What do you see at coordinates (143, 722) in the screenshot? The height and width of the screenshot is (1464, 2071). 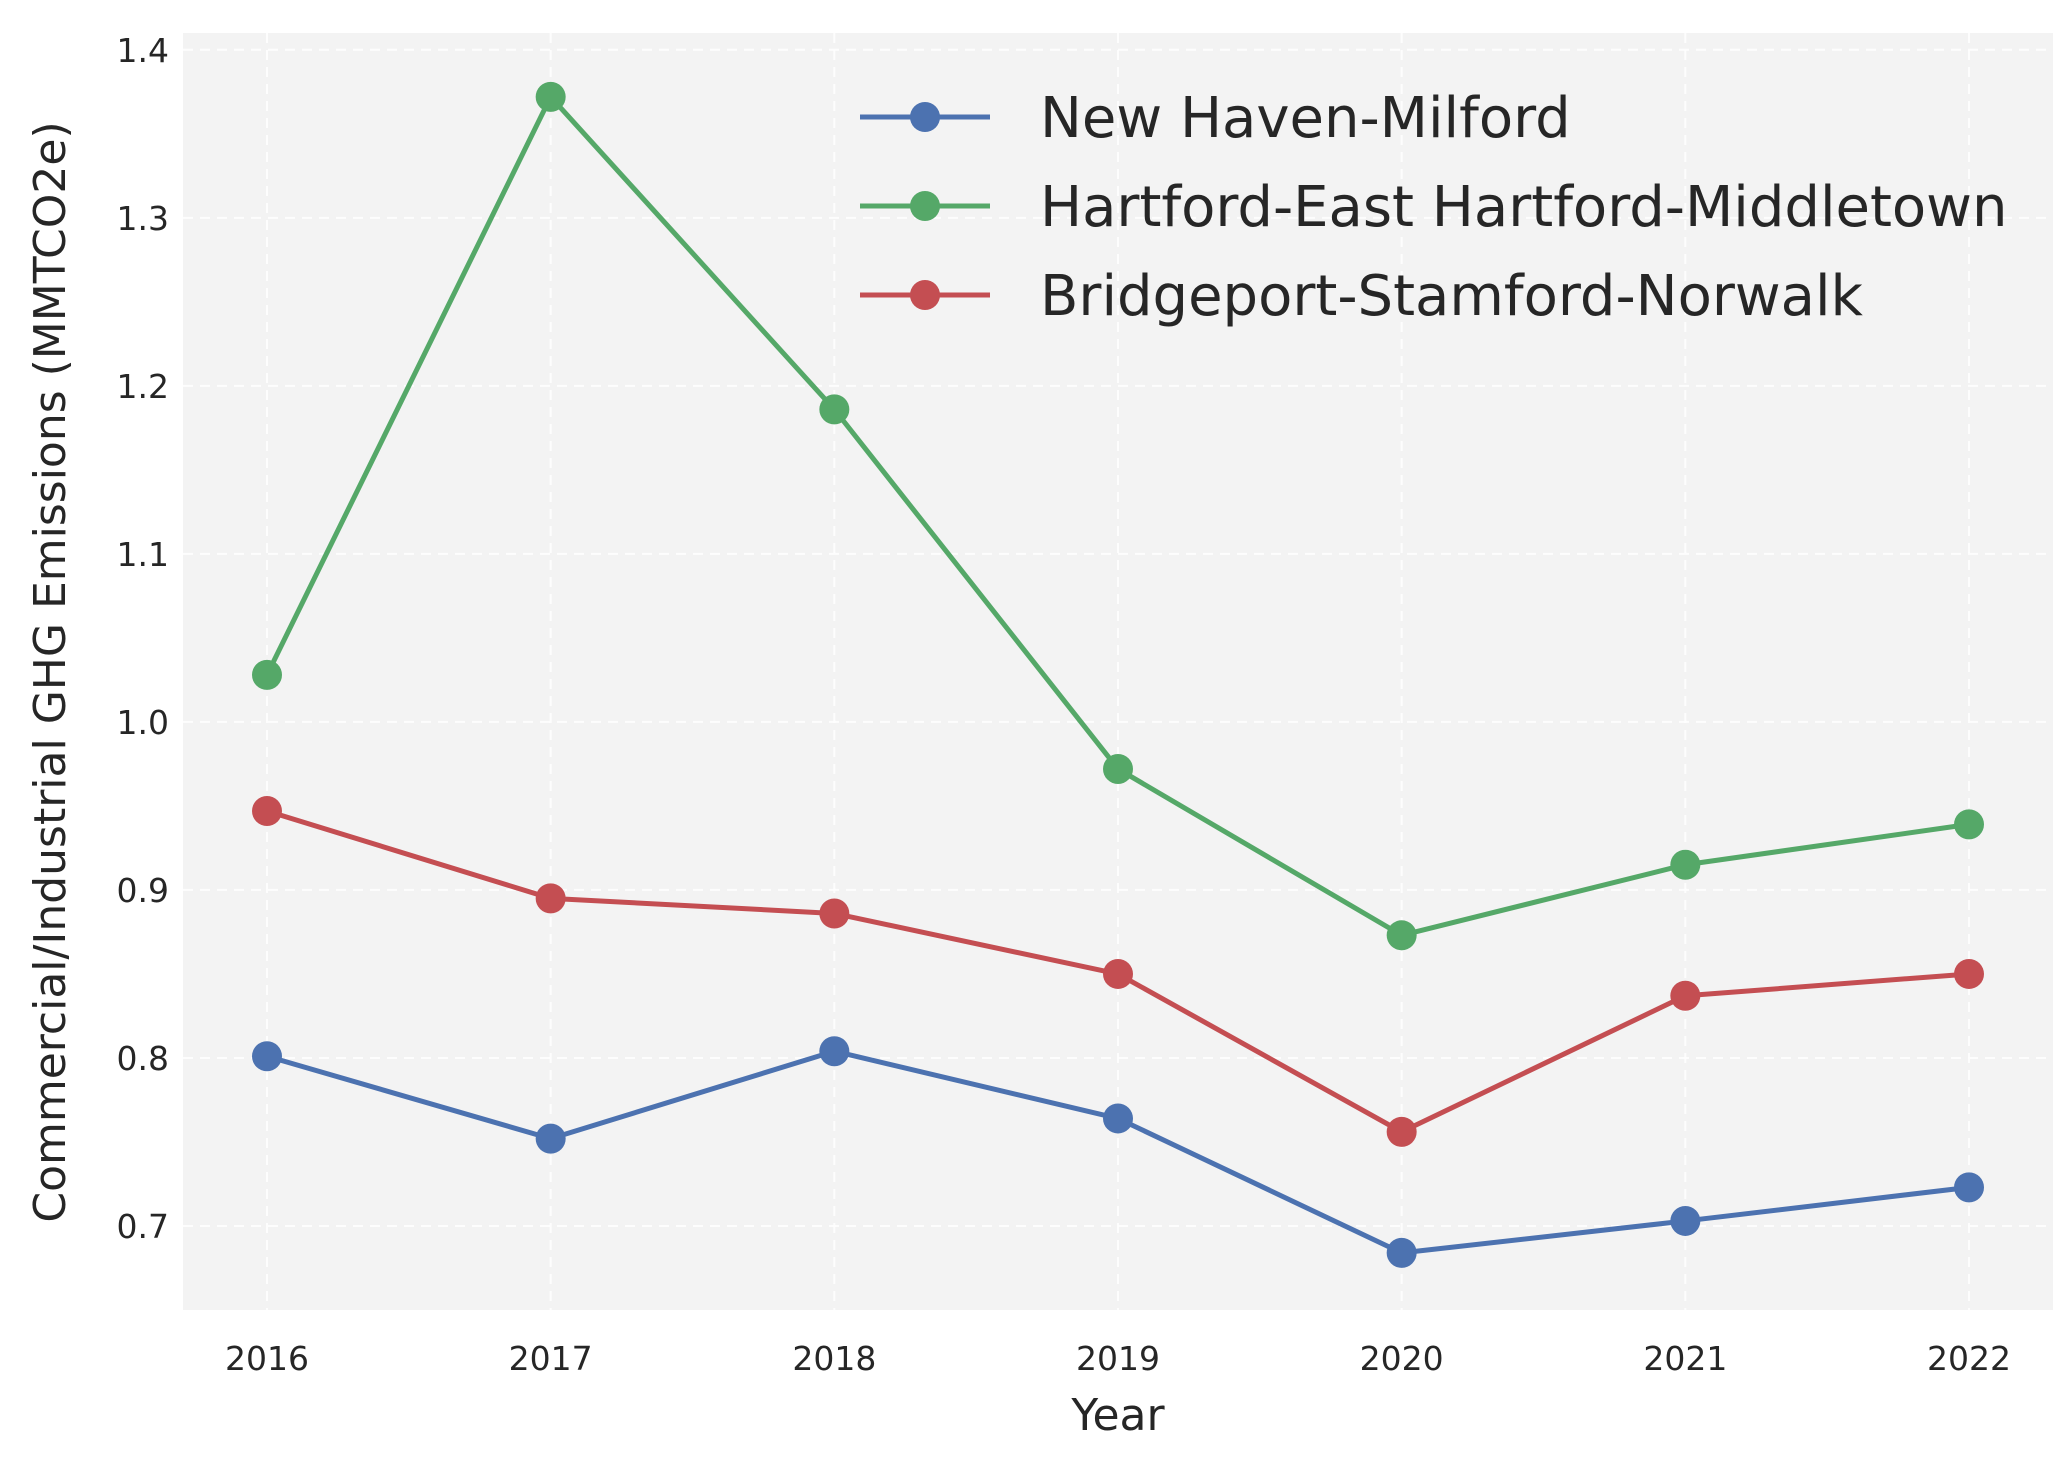 I see `y-tick-label: 1.0` at bounding box center [143, 722].